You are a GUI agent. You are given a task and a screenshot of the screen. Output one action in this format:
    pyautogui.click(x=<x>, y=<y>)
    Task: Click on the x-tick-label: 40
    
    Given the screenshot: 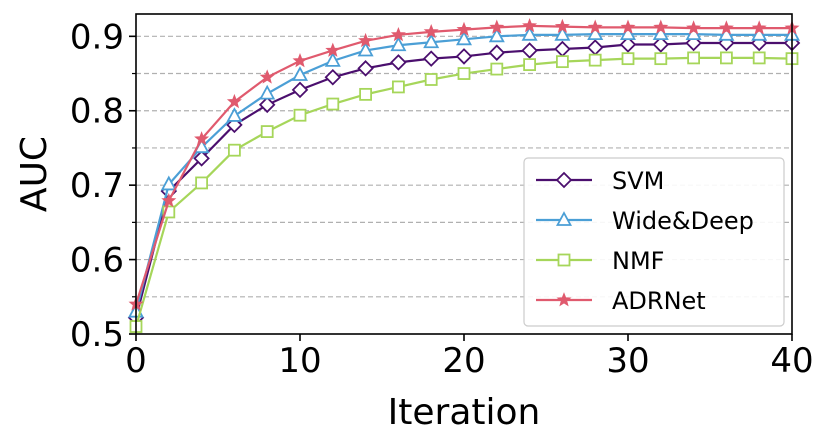 What is the action you would take?
    pyautogui.click(x=791, y=361)
    